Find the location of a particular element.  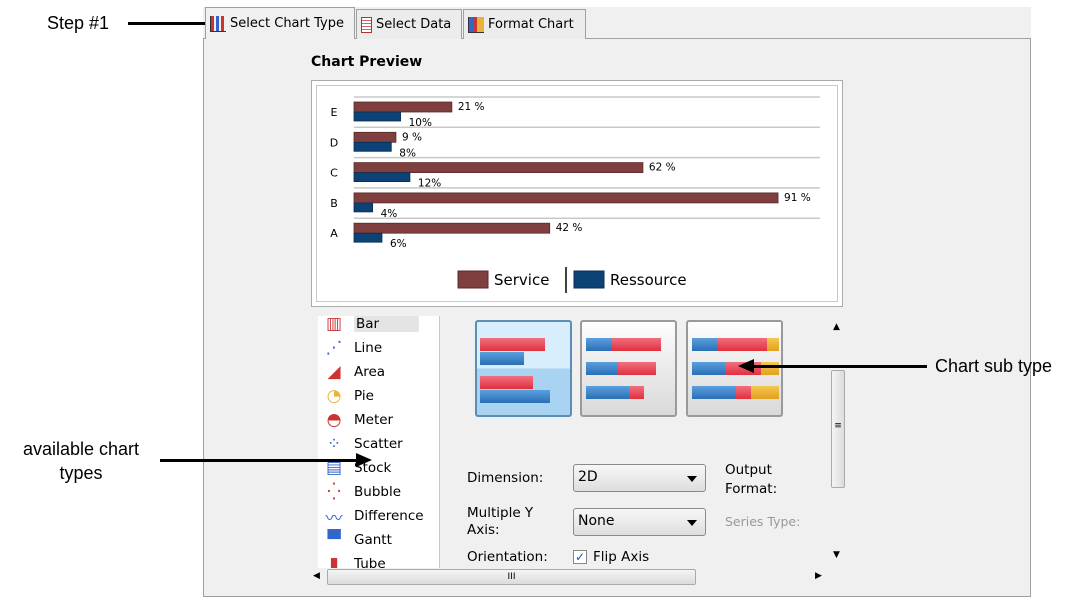

tab-select-chart-type: Select Chart Type is located at coordinates (280, 23).